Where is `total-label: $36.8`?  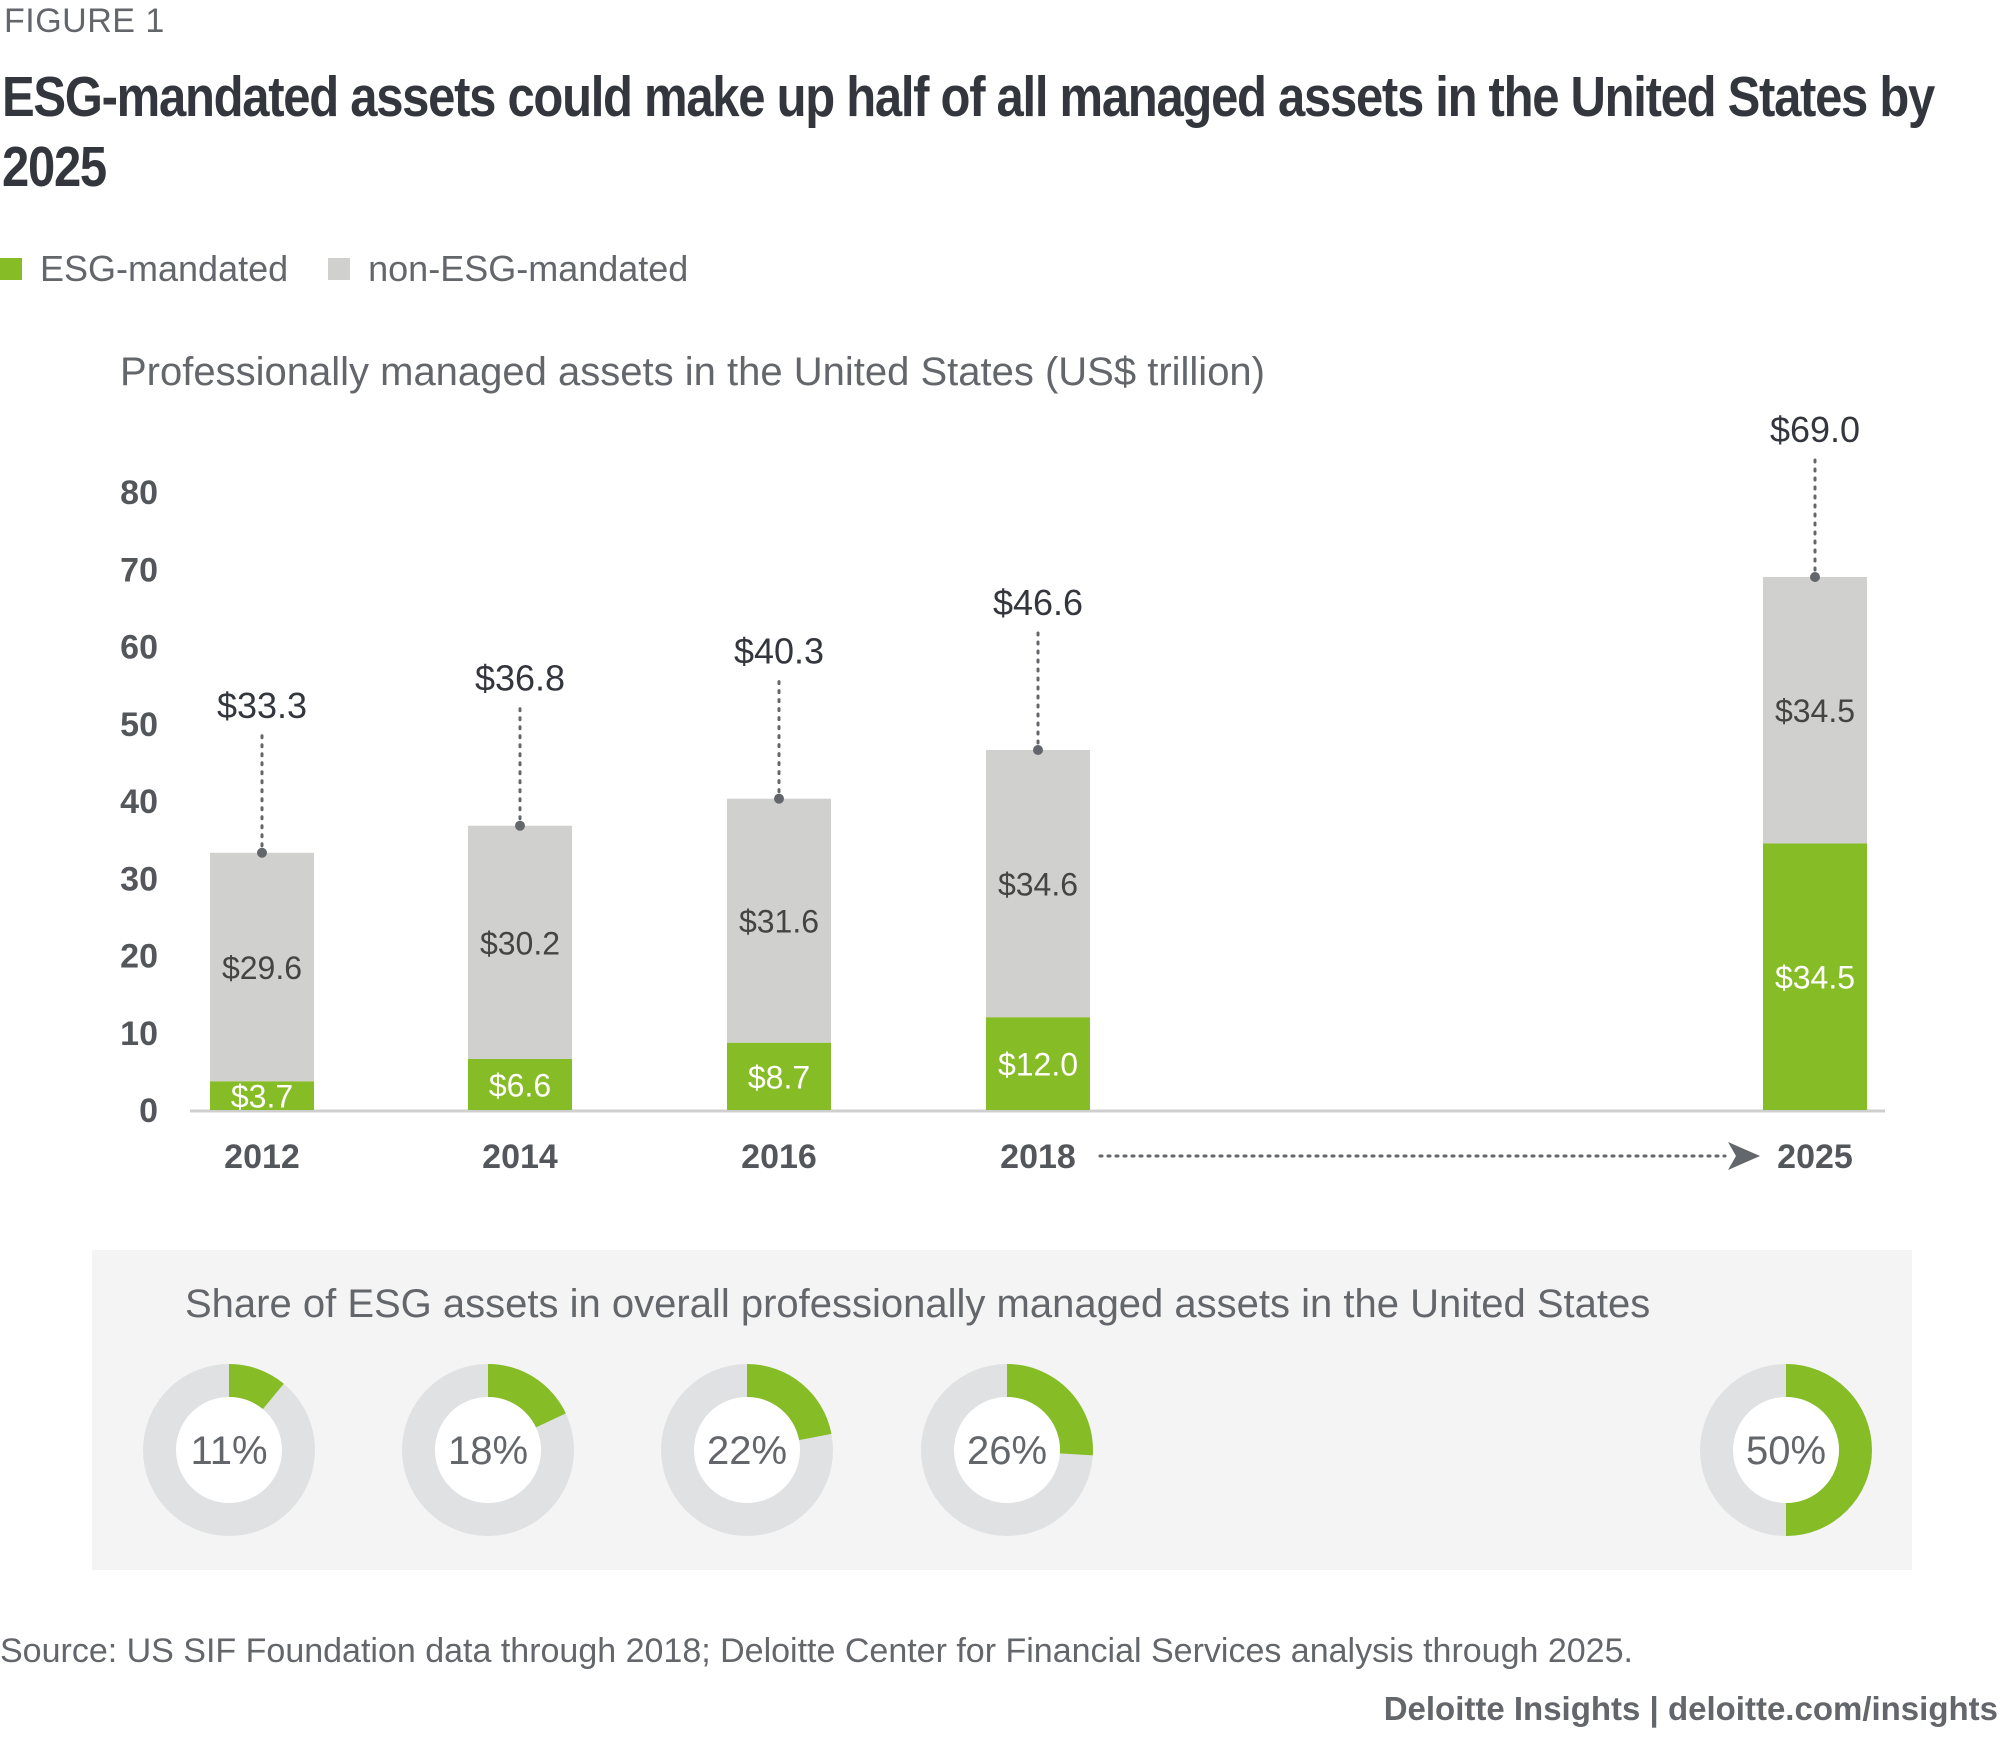
total-label: $36.8 is located at coordinates (520, 678).